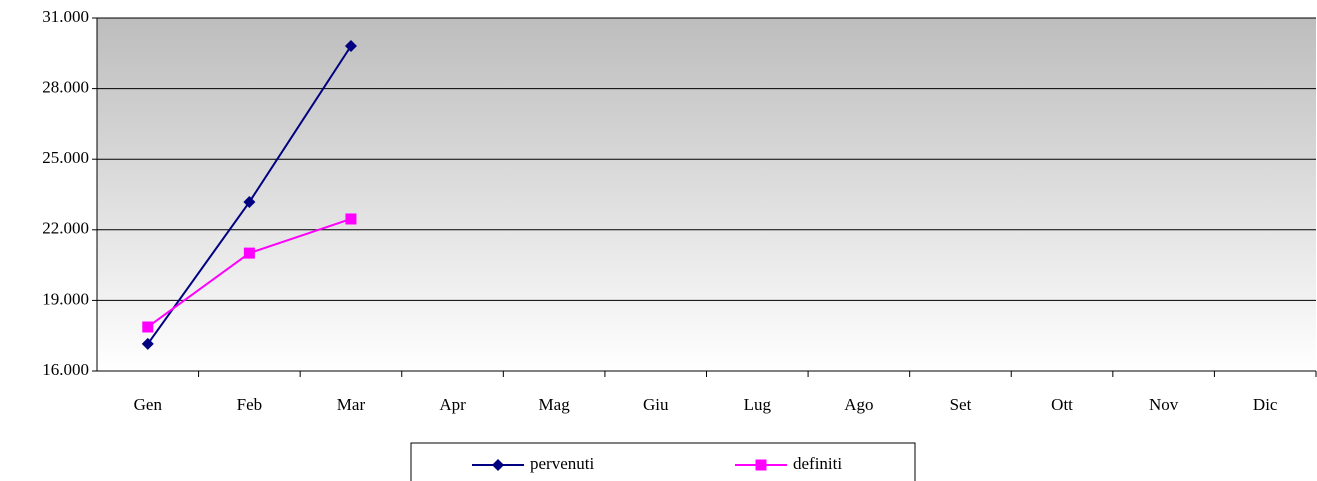 Image resolution: width=1317 pixels, height=481 pixels. I want to click on y-tick-label: 22.000, so click(65, 228).